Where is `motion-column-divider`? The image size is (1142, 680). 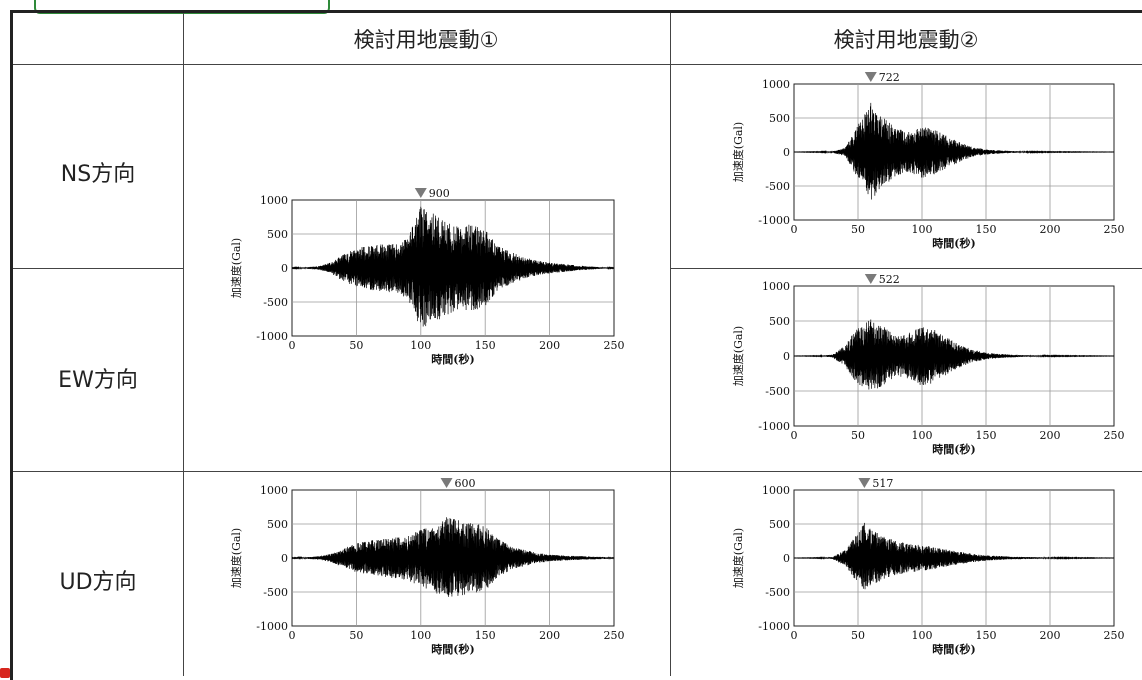
motion-column-divider is located at coordinates (670, 344).